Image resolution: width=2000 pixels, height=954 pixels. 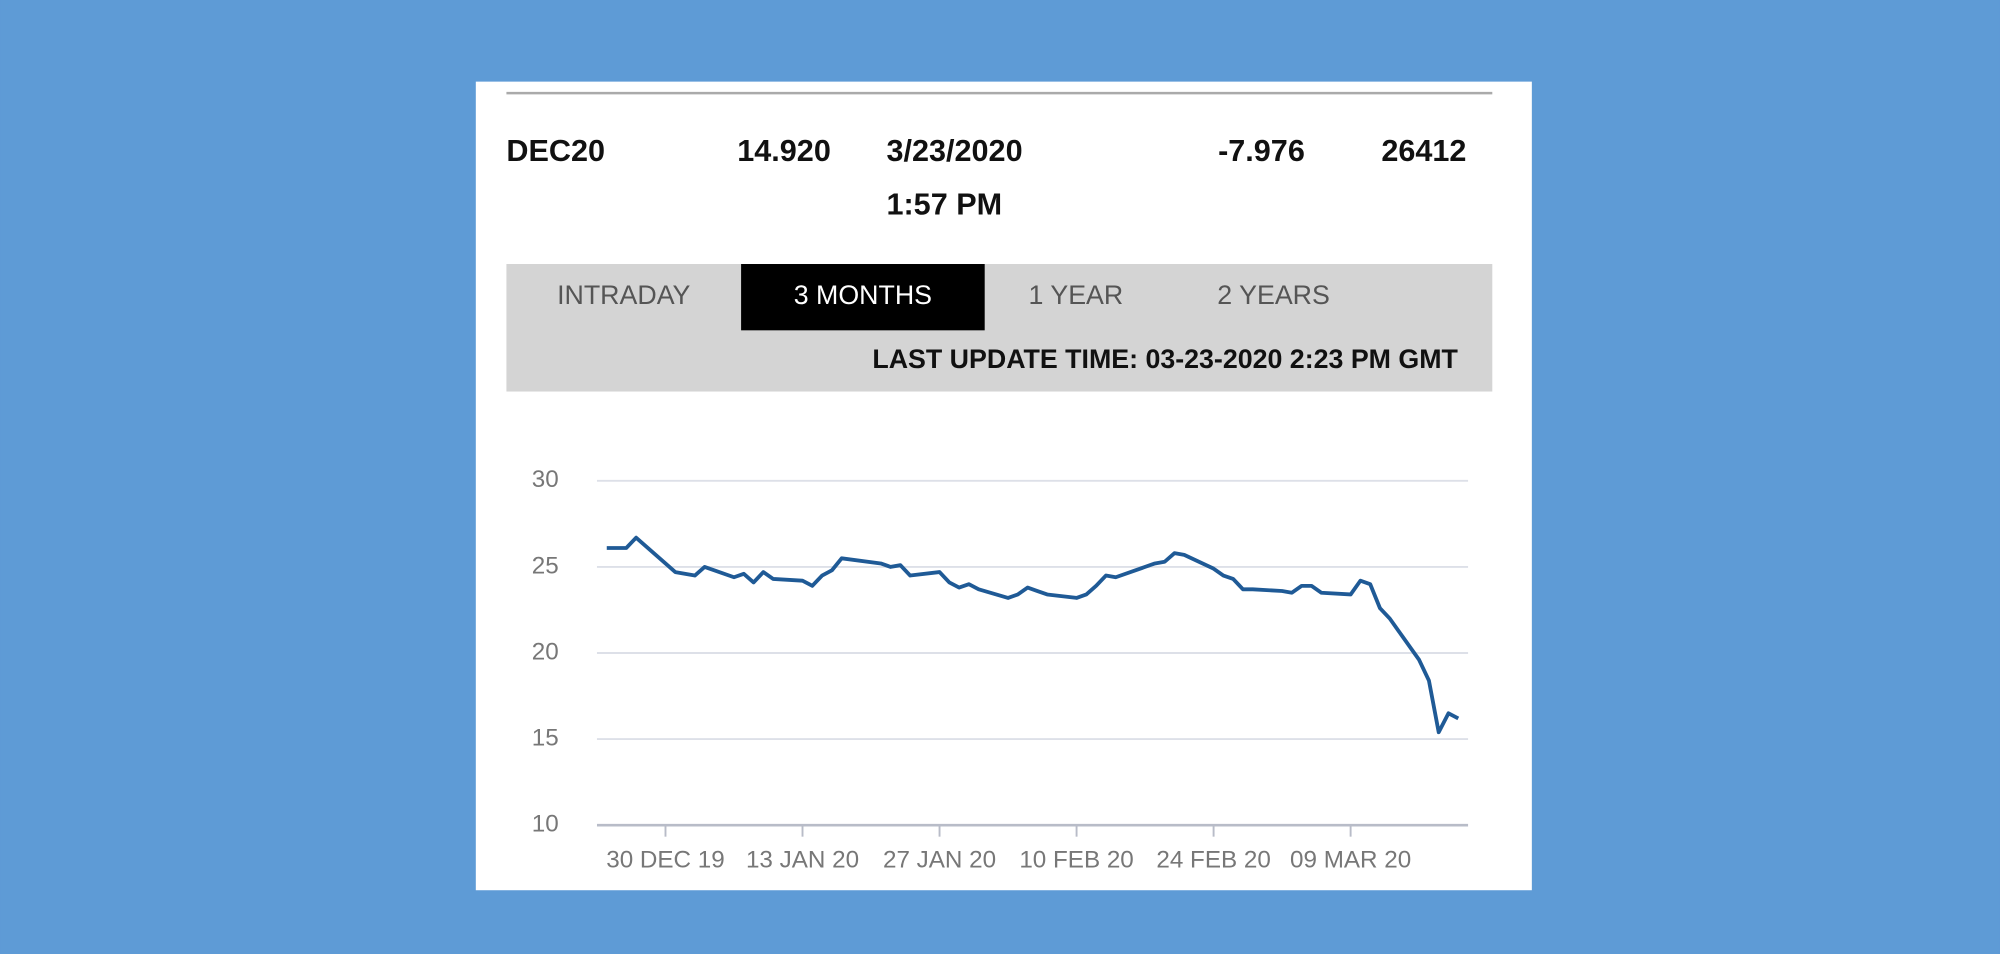 What do you see at coordinates (1076, 295) in the screenshot?
I see `tab: 1 YEAR` at bounding box center [1076, 295].